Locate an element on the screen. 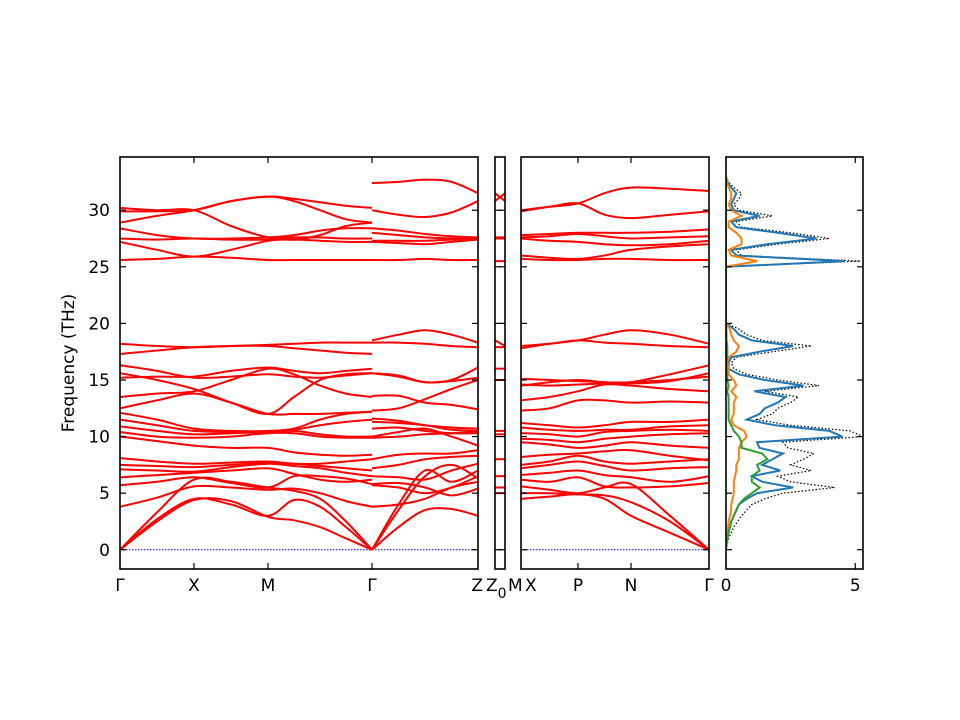  high-symmetry-point-label: Γ is located at coordinates (709, 586).